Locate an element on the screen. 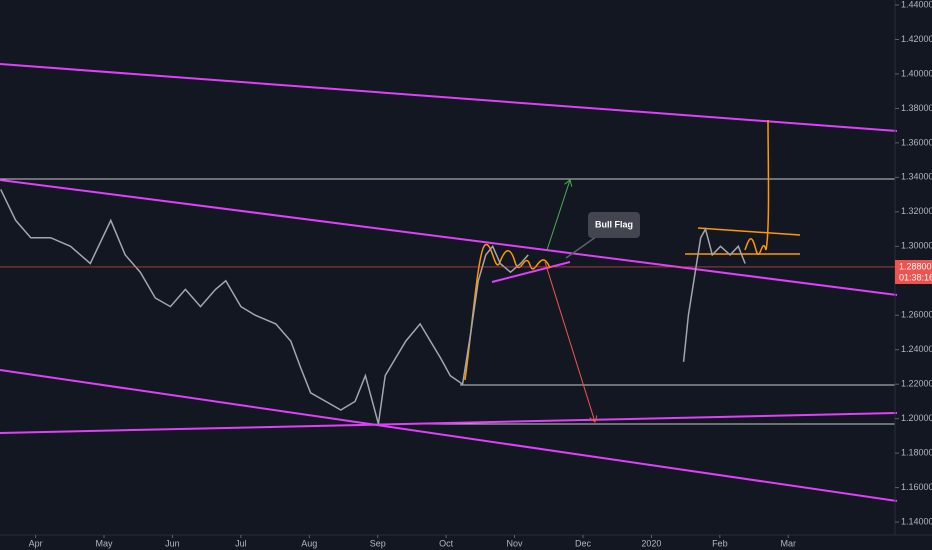 This screenshot has height=550, width=932. x-tick-label: Nov is located at coordinates (515, 543).